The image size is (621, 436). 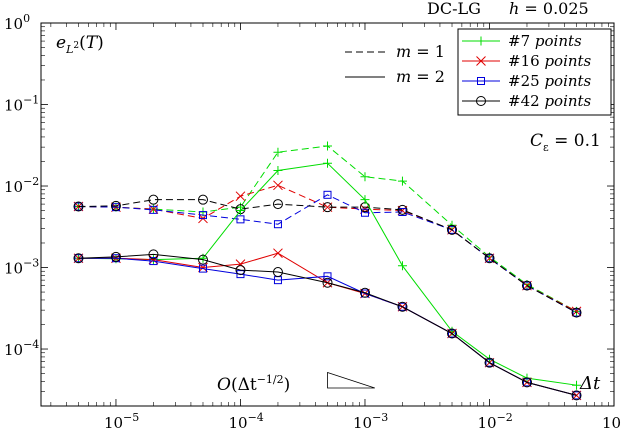 What do you see at coordinates (17, 22) in the screenshot?
I see `y-tick-label: 10⁰` at bounding box center [17, 22].